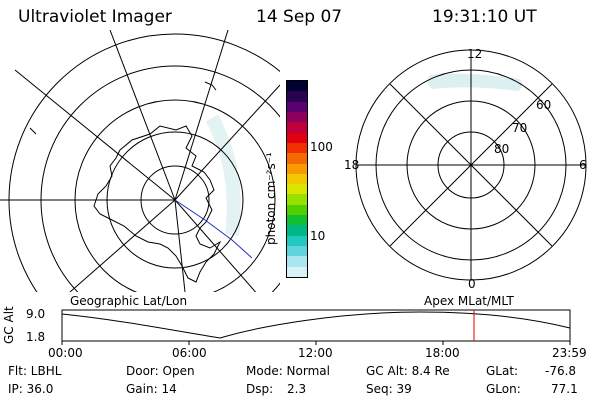 The height and width of the screenshot is (400, 600). I want to click on aurora-band, so click(223, 175).